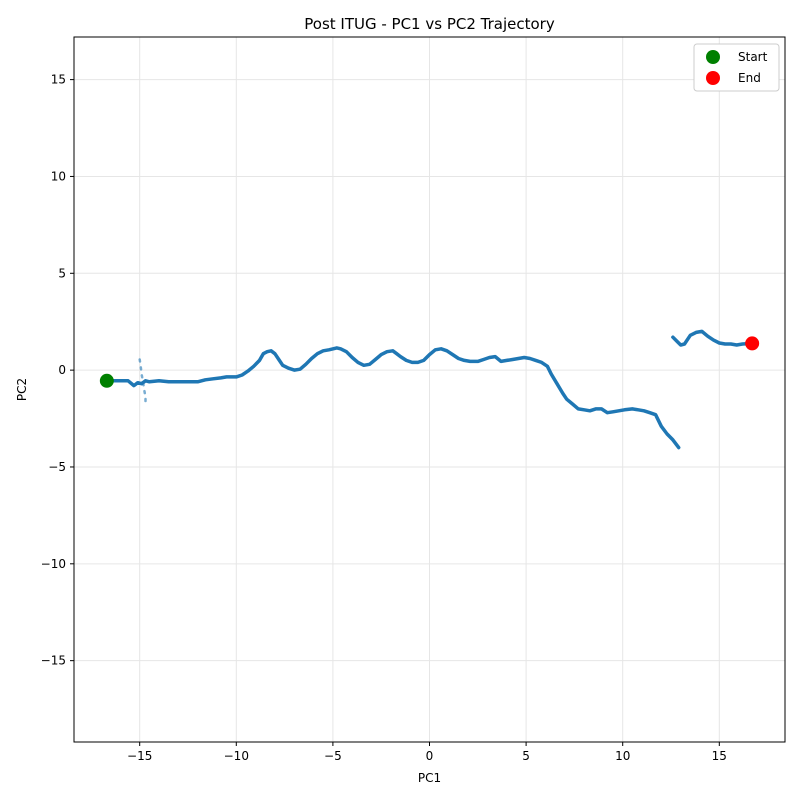  What do you see at coordinates (236, 756) in the screenshot?
I see `x-tick-label: −10` at bounding box center [236, 756].